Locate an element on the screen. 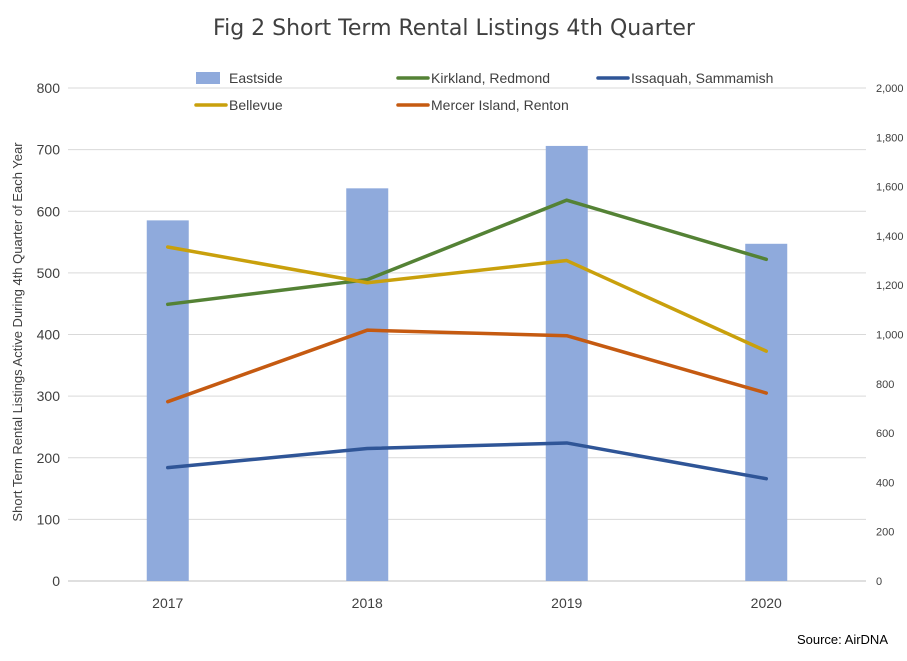 The height and width of the screenshot is (661, 907). y2-tick-label: 600 is located at coordinates (885, 434).